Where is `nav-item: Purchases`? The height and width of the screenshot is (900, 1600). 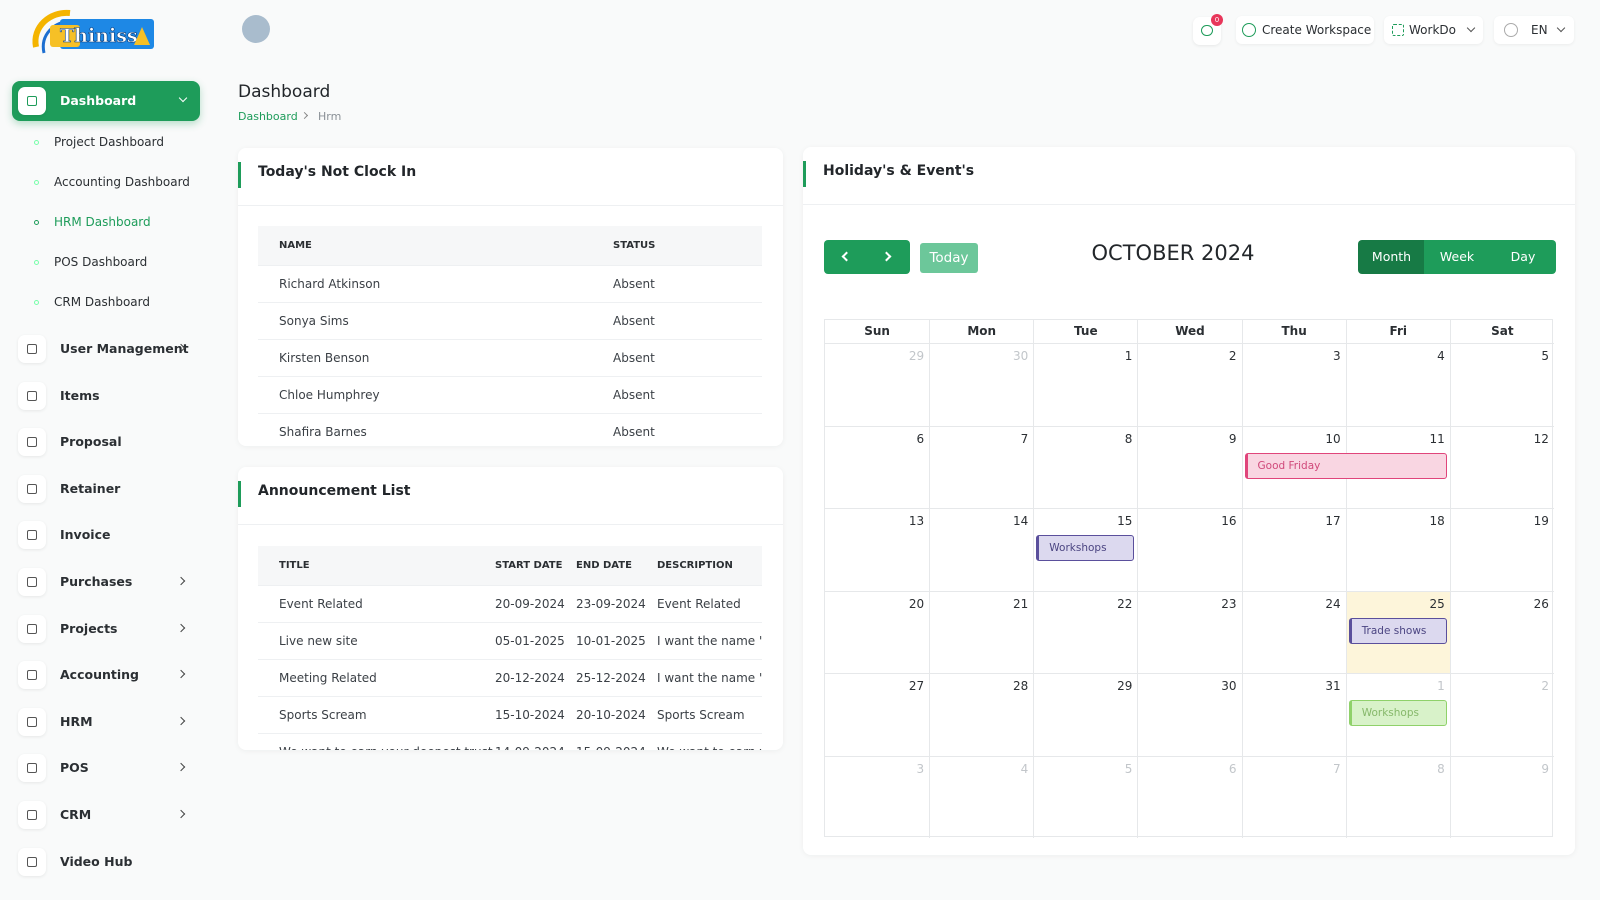 nav-item: Purchases is located at coordinates (106, 582).